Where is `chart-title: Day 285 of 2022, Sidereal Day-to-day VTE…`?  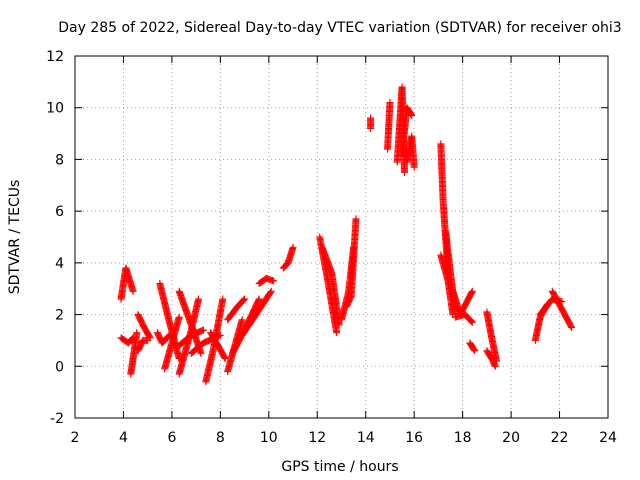
chart-title: Day 285 of 2022, Sidereal Day-to-day VTE… is located at coordinates (339, 28).